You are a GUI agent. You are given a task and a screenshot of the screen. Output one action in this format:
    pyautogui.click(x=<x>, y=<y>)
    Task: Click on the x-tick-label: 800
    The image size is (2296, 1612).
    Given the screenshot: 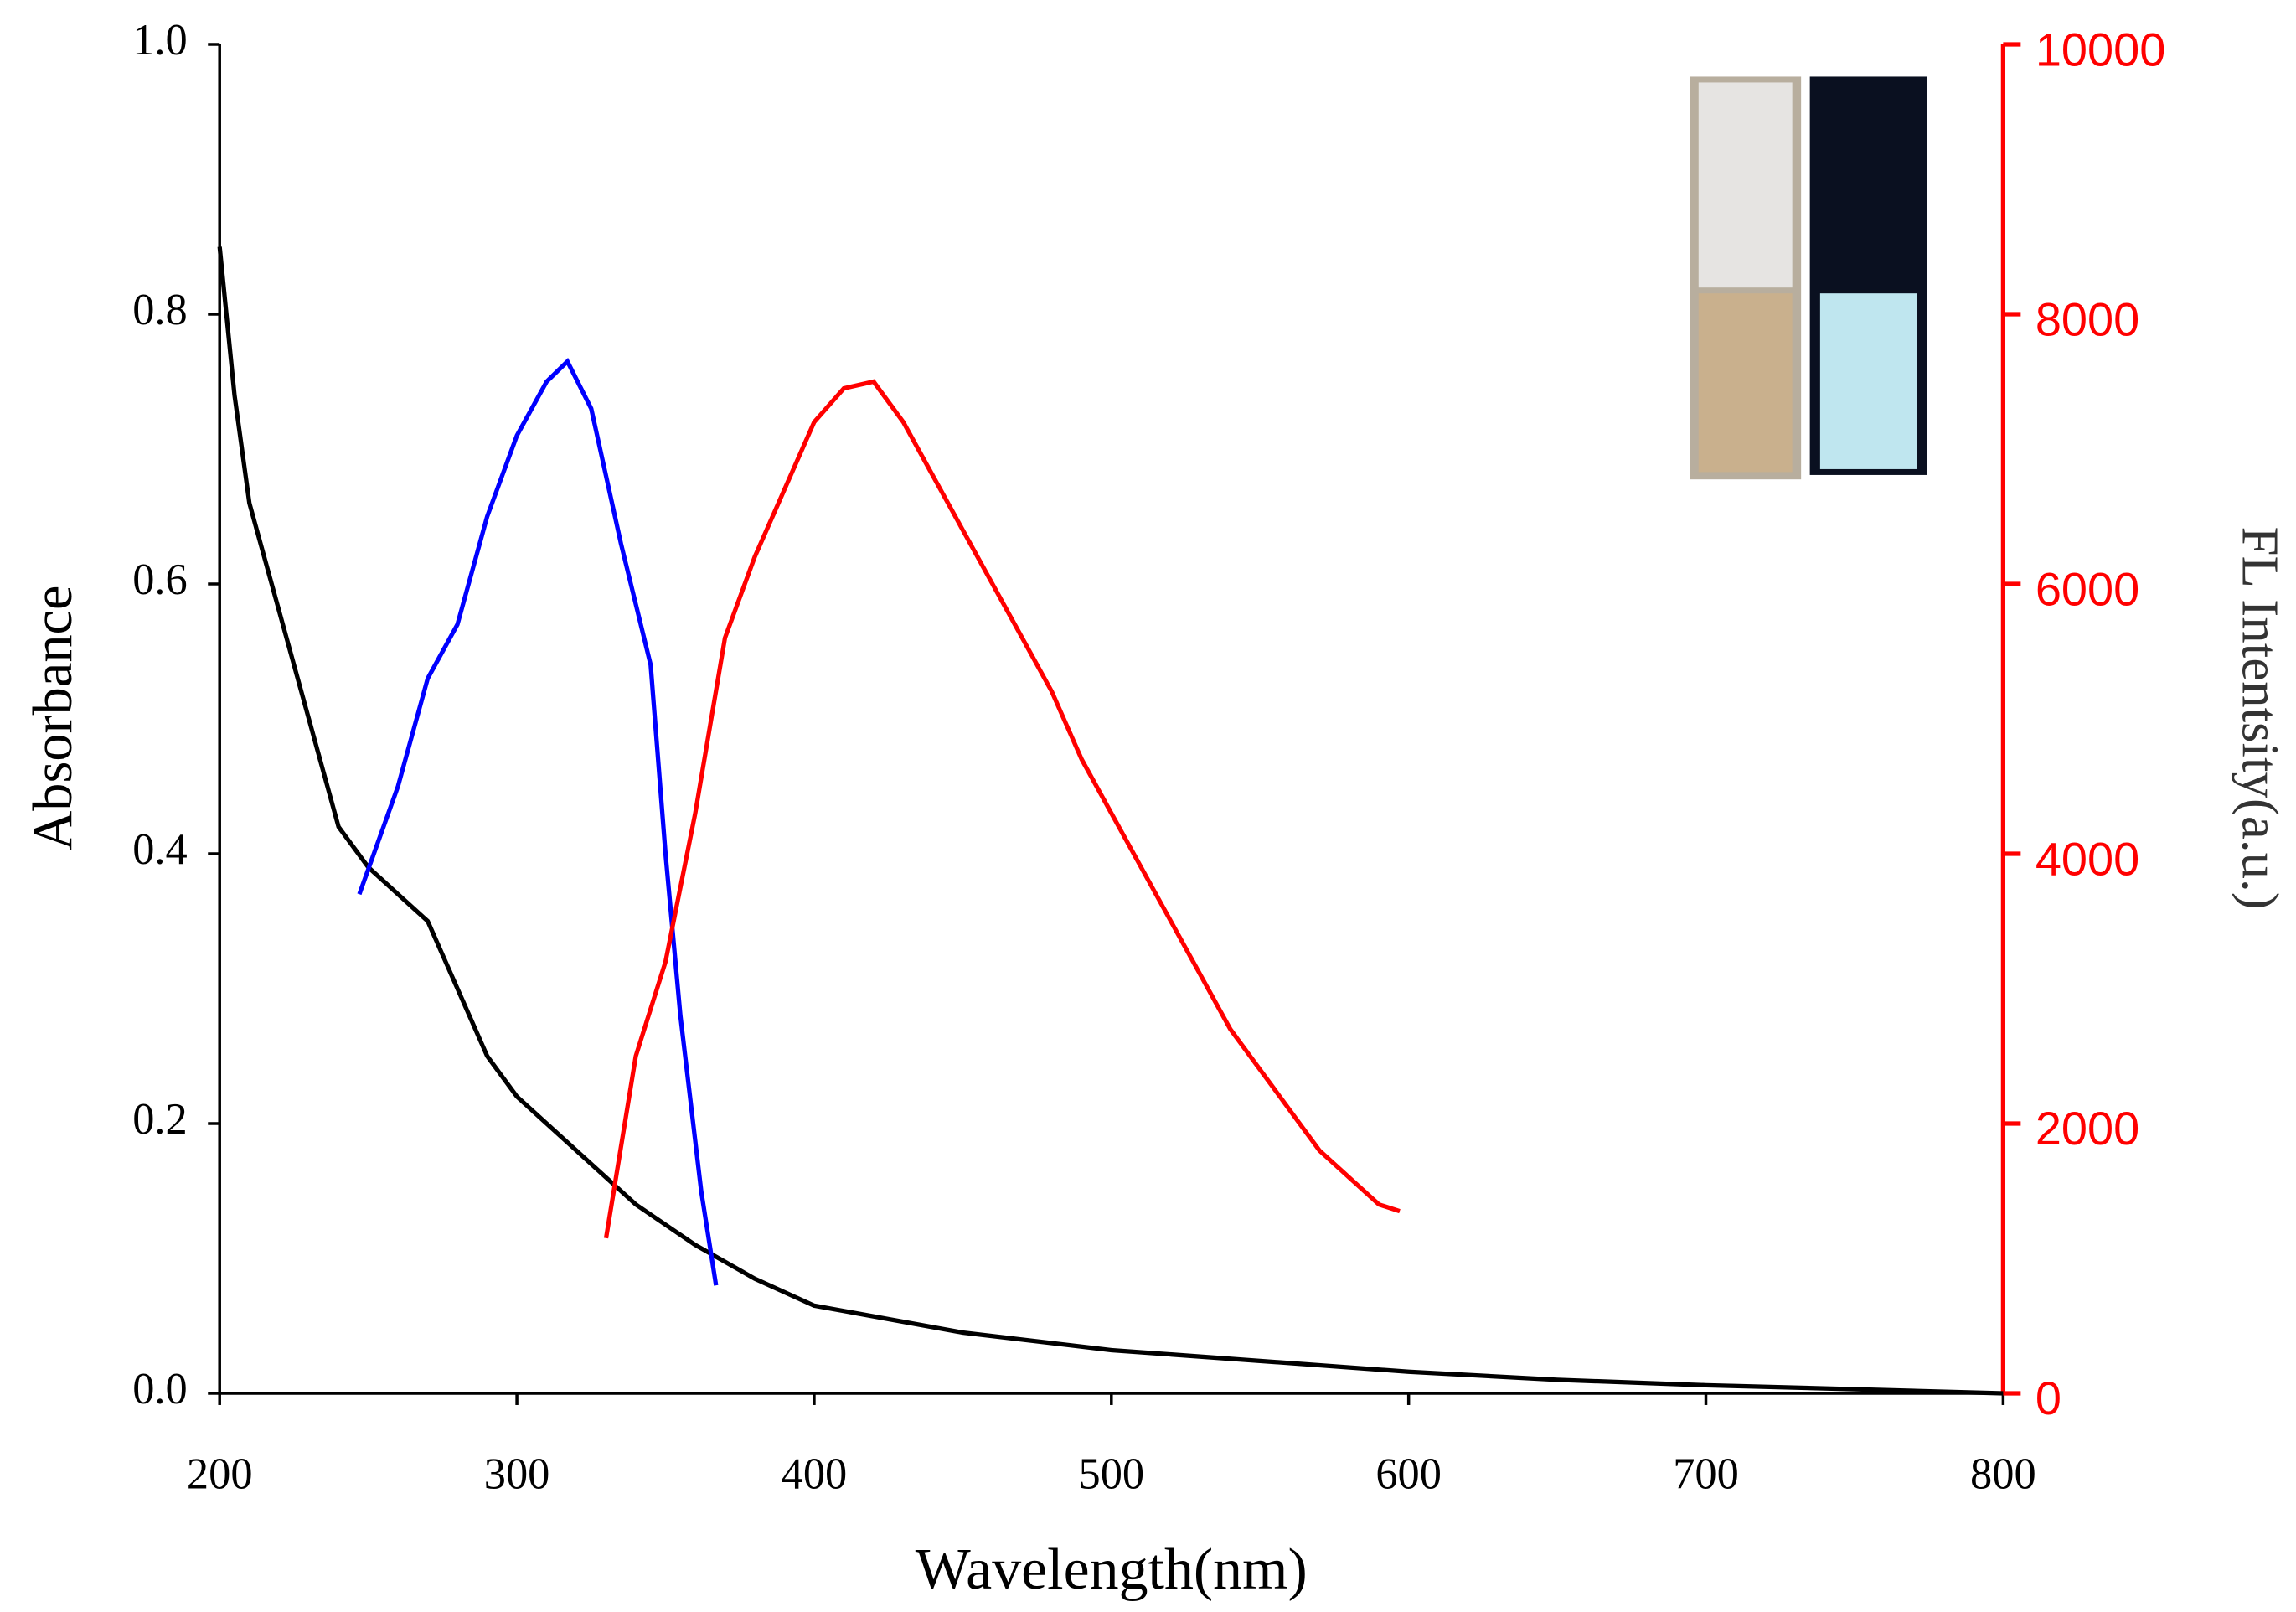 What is the action you would take?
    pyautogui.click(x=2003, y=1473)
    